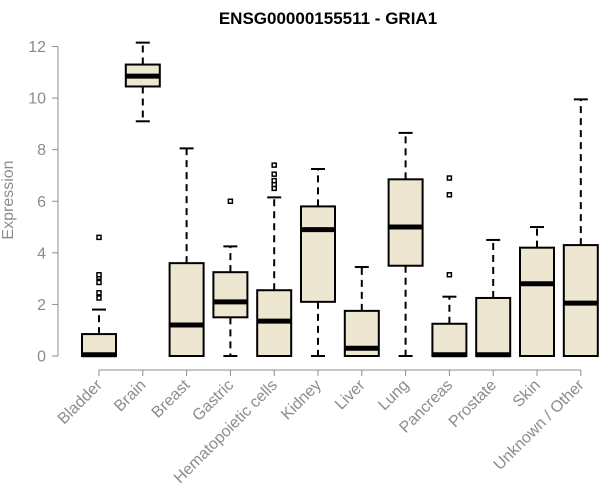  Describe the element at coordinates (274, 260) in the screenshot. I see `box-hematopoietic-cells` at that location.